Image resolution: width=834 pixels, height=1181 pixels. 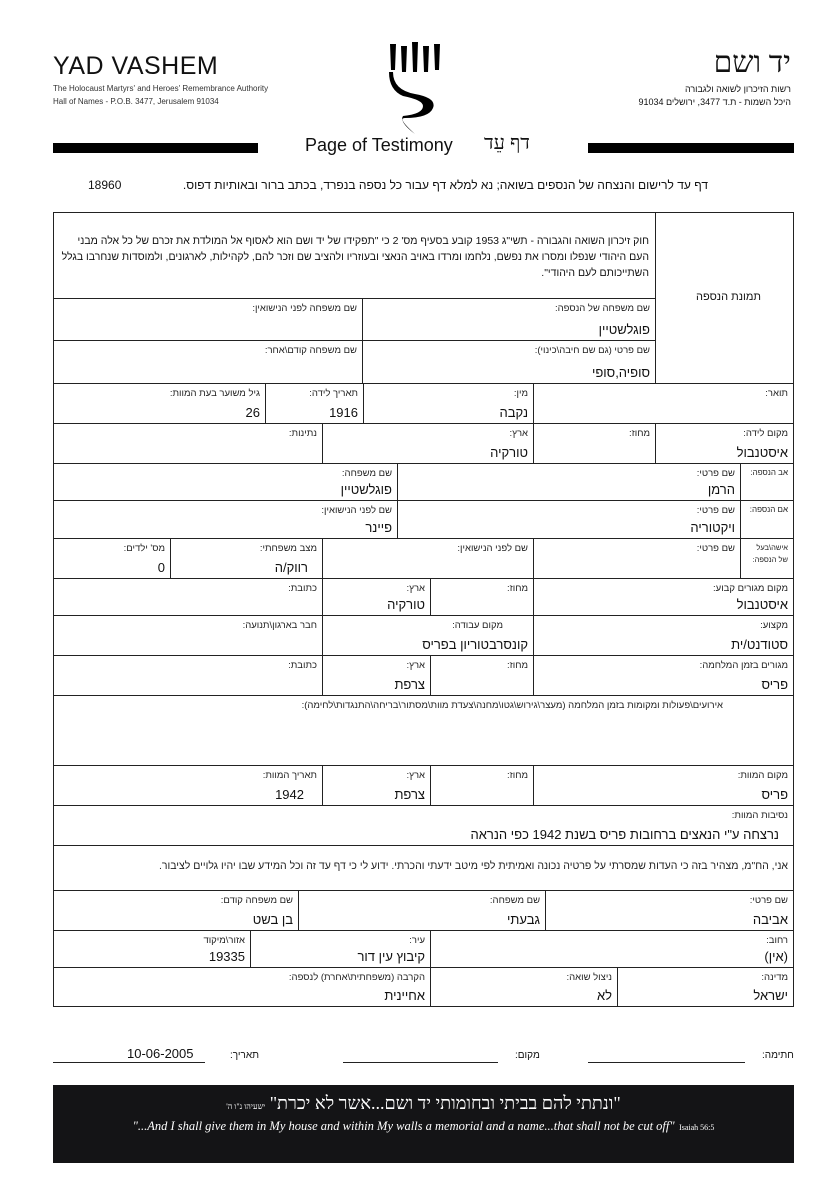 I want to click on victim-surname-field: שם משפחה של הנספה: פוגלשטיין, so click(x=509, y=319).